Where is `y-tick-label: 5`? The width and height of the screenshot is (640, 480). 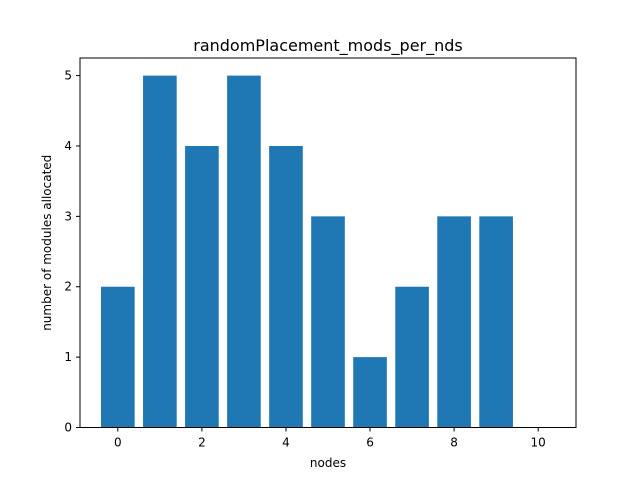
y-tick-label: 5 is located at coordinates (68, 76).